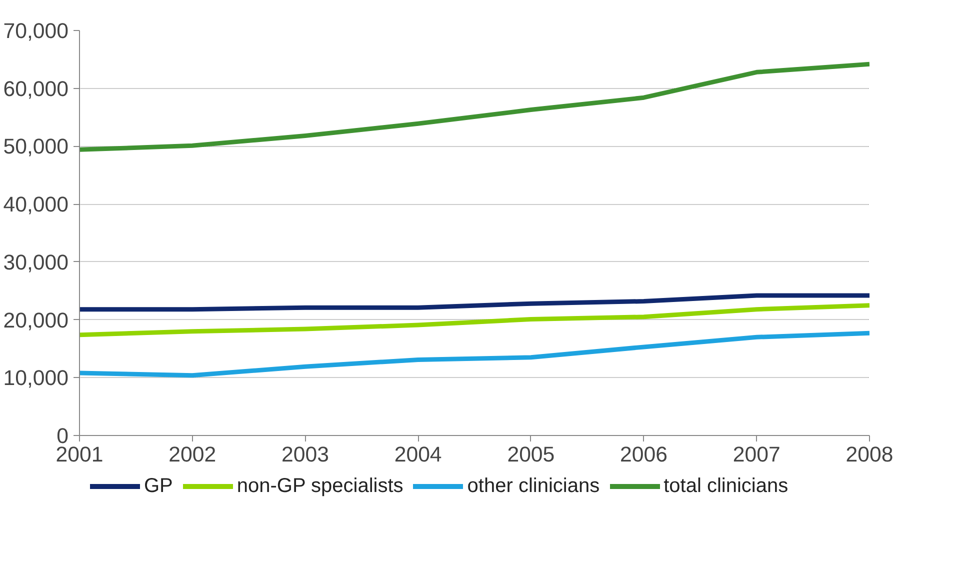 This screenshot has width=956, height=586. Describe the element at coordinates (36, 88) in the screenshot. I see `y-tick-label: 60,000` at that location.